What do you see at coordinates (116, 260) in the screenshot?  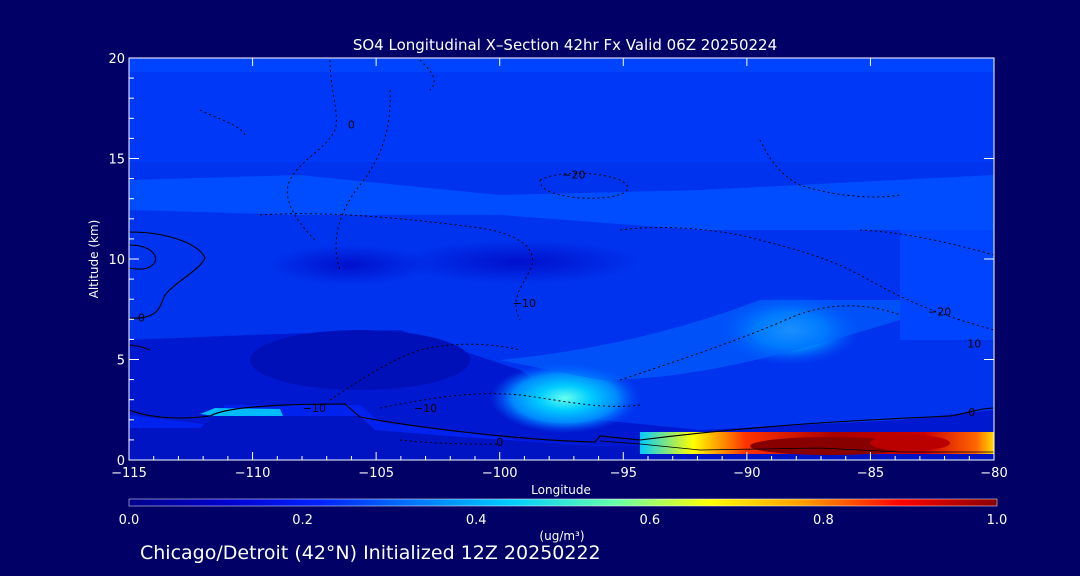 I see `y-tick-label: 10` at bounding box center [116, 260].